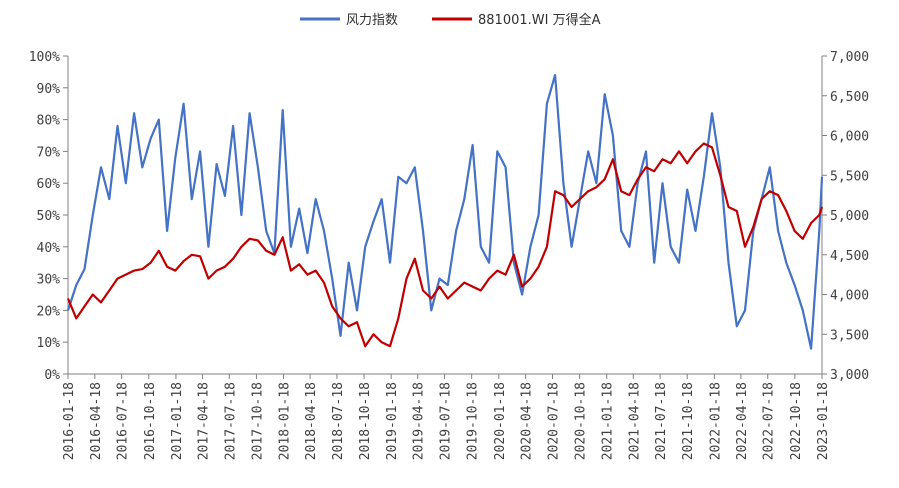 The height and width of the screenshot is (488, 899). What do you see at coordinates (338, 421) in the screenshot?
I see `x-tick-label: 2018-07-18` at bounding box center [338, 421].